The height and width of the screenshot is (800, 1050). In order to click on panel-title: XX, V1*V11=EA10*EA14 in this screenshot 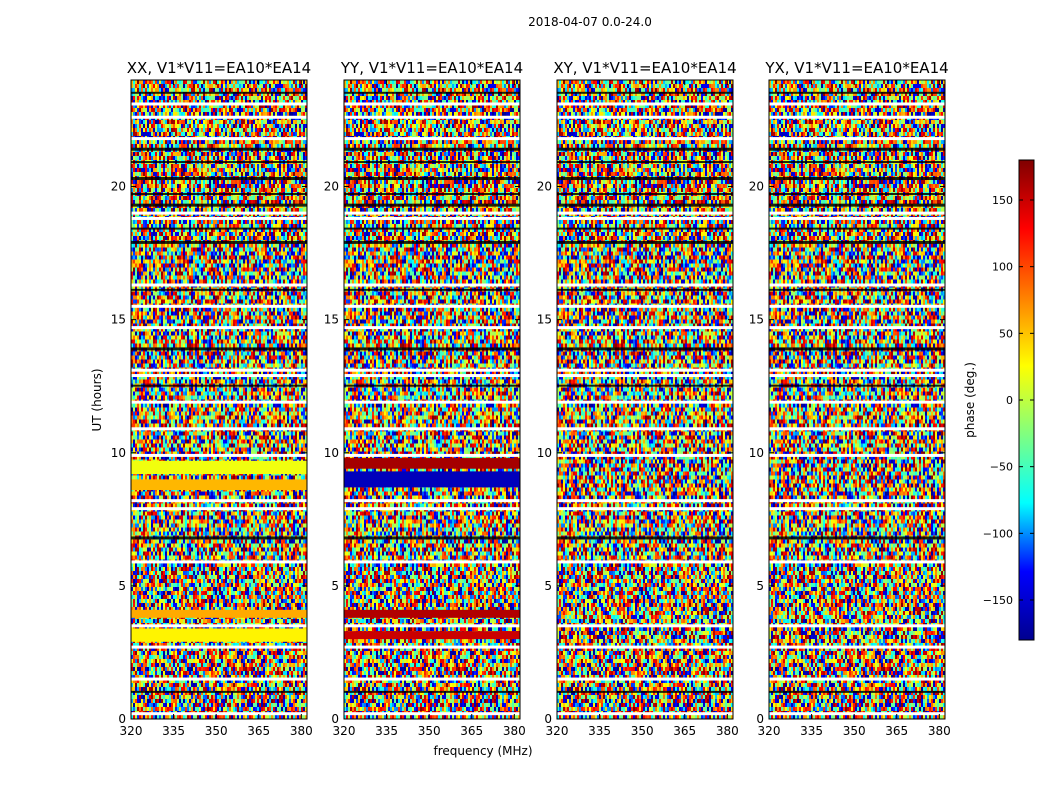, I will do `click(219, 68)`.